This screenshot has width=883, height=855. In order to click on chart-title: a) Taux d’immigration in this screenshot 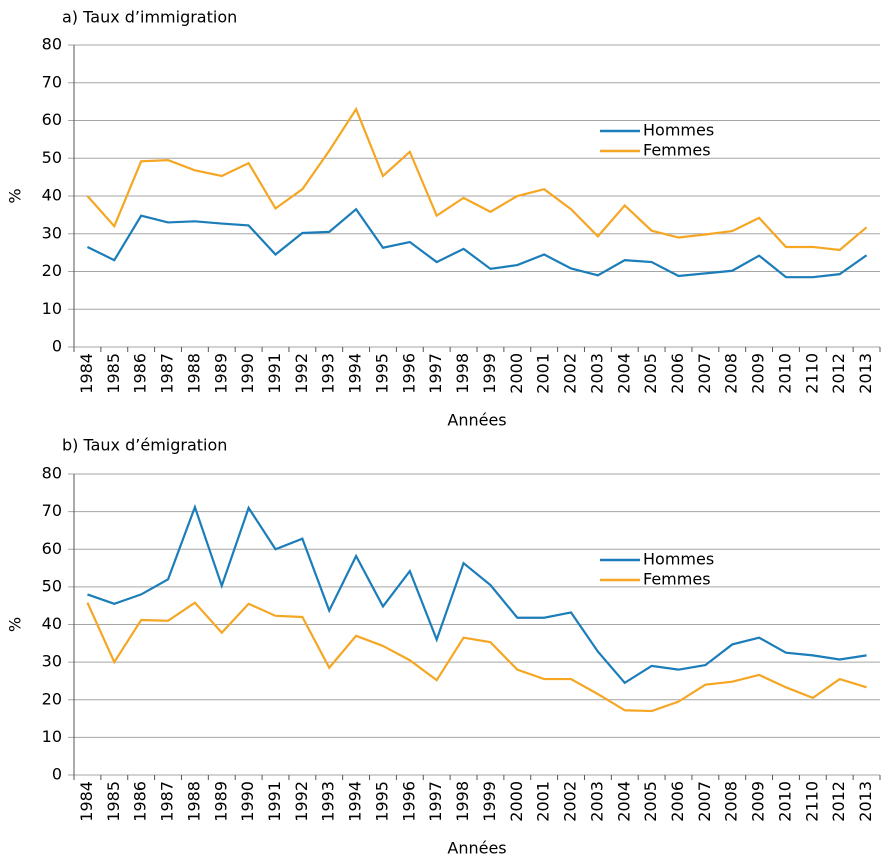, I will do `click(149, 17)`.